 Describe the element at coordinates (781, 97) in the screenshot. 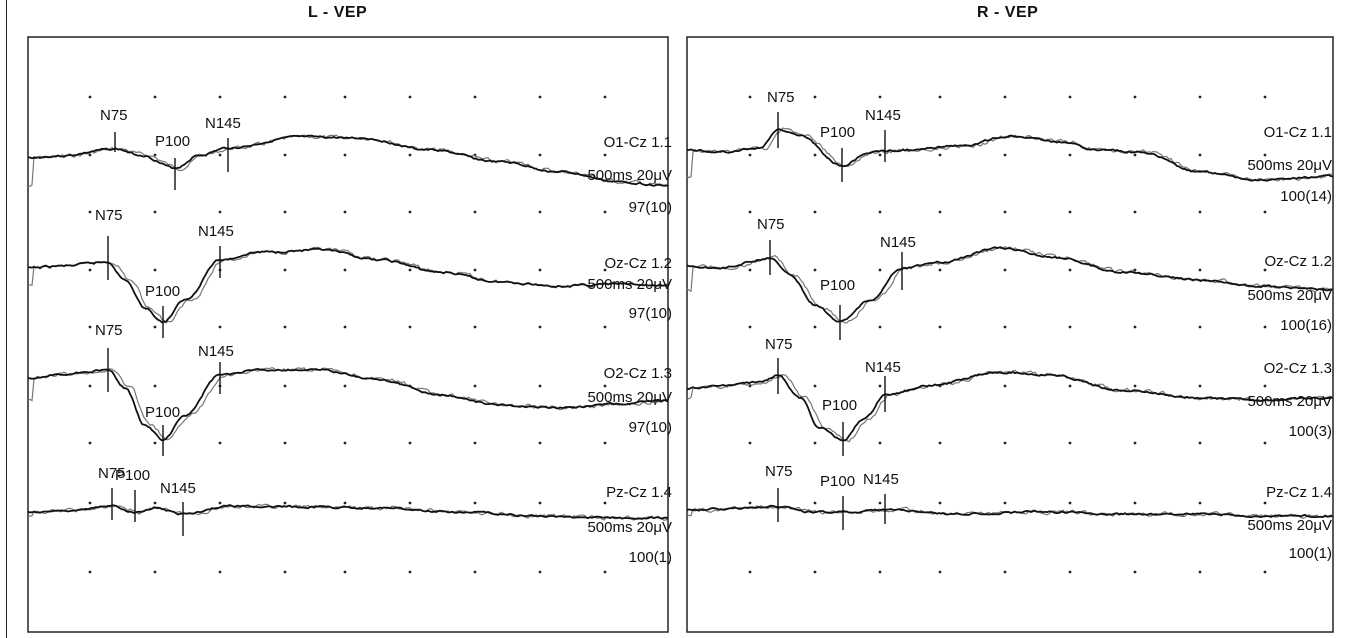

I see `right-trace-1-n75-label: N75` at that location.